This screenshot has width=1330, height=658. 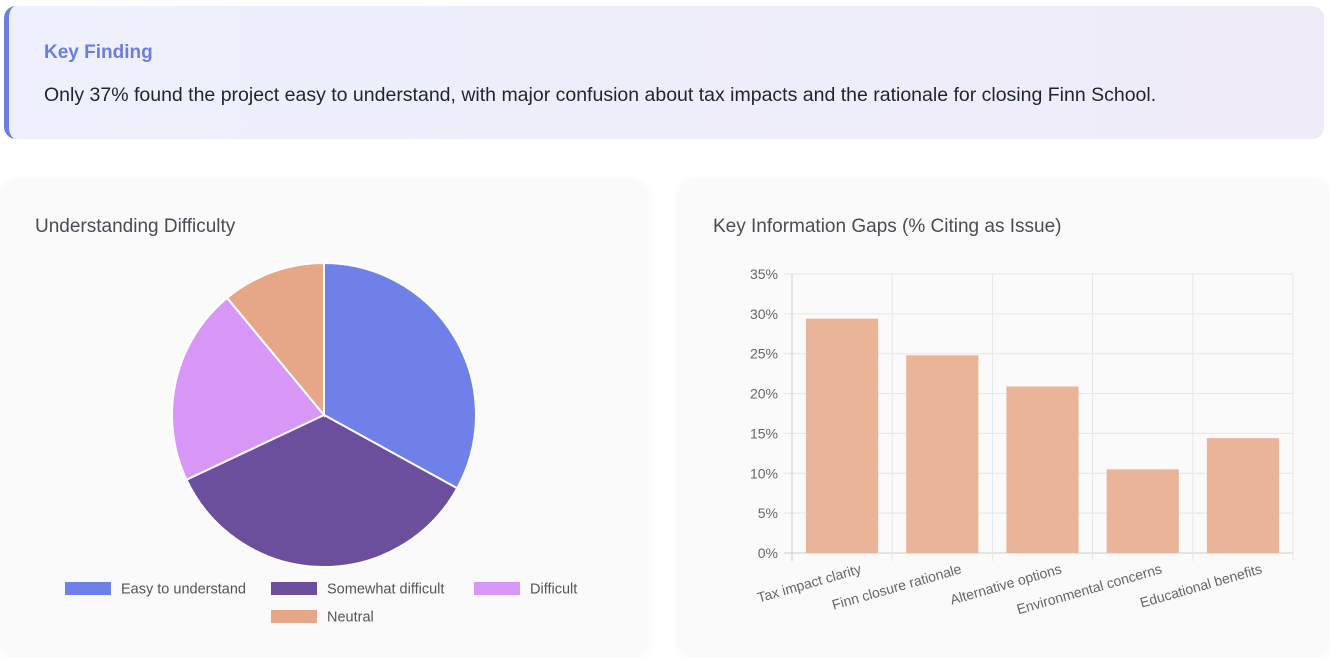 I want to click on bar-chart-title: Key Information Gaps (% Citing as Issue), so click(x=887, y=226).